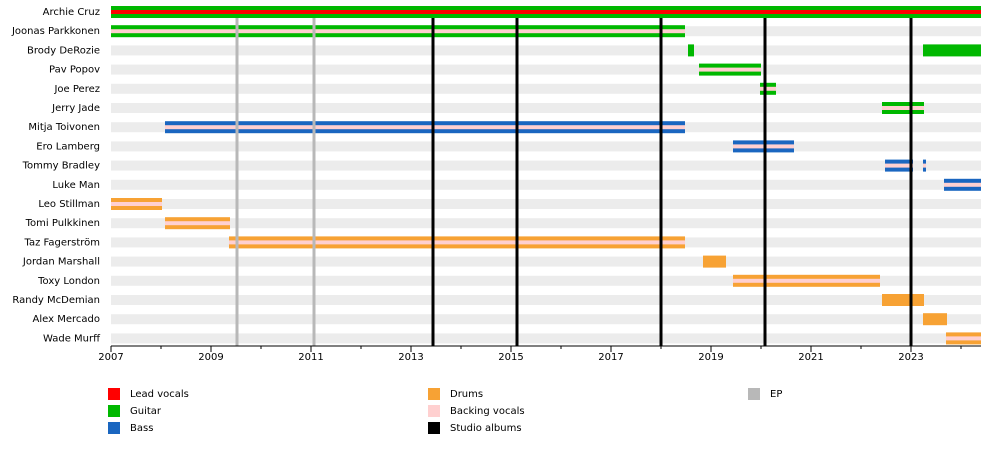  I want to click on member-name: Jordan Marshall, so click(61, 262).